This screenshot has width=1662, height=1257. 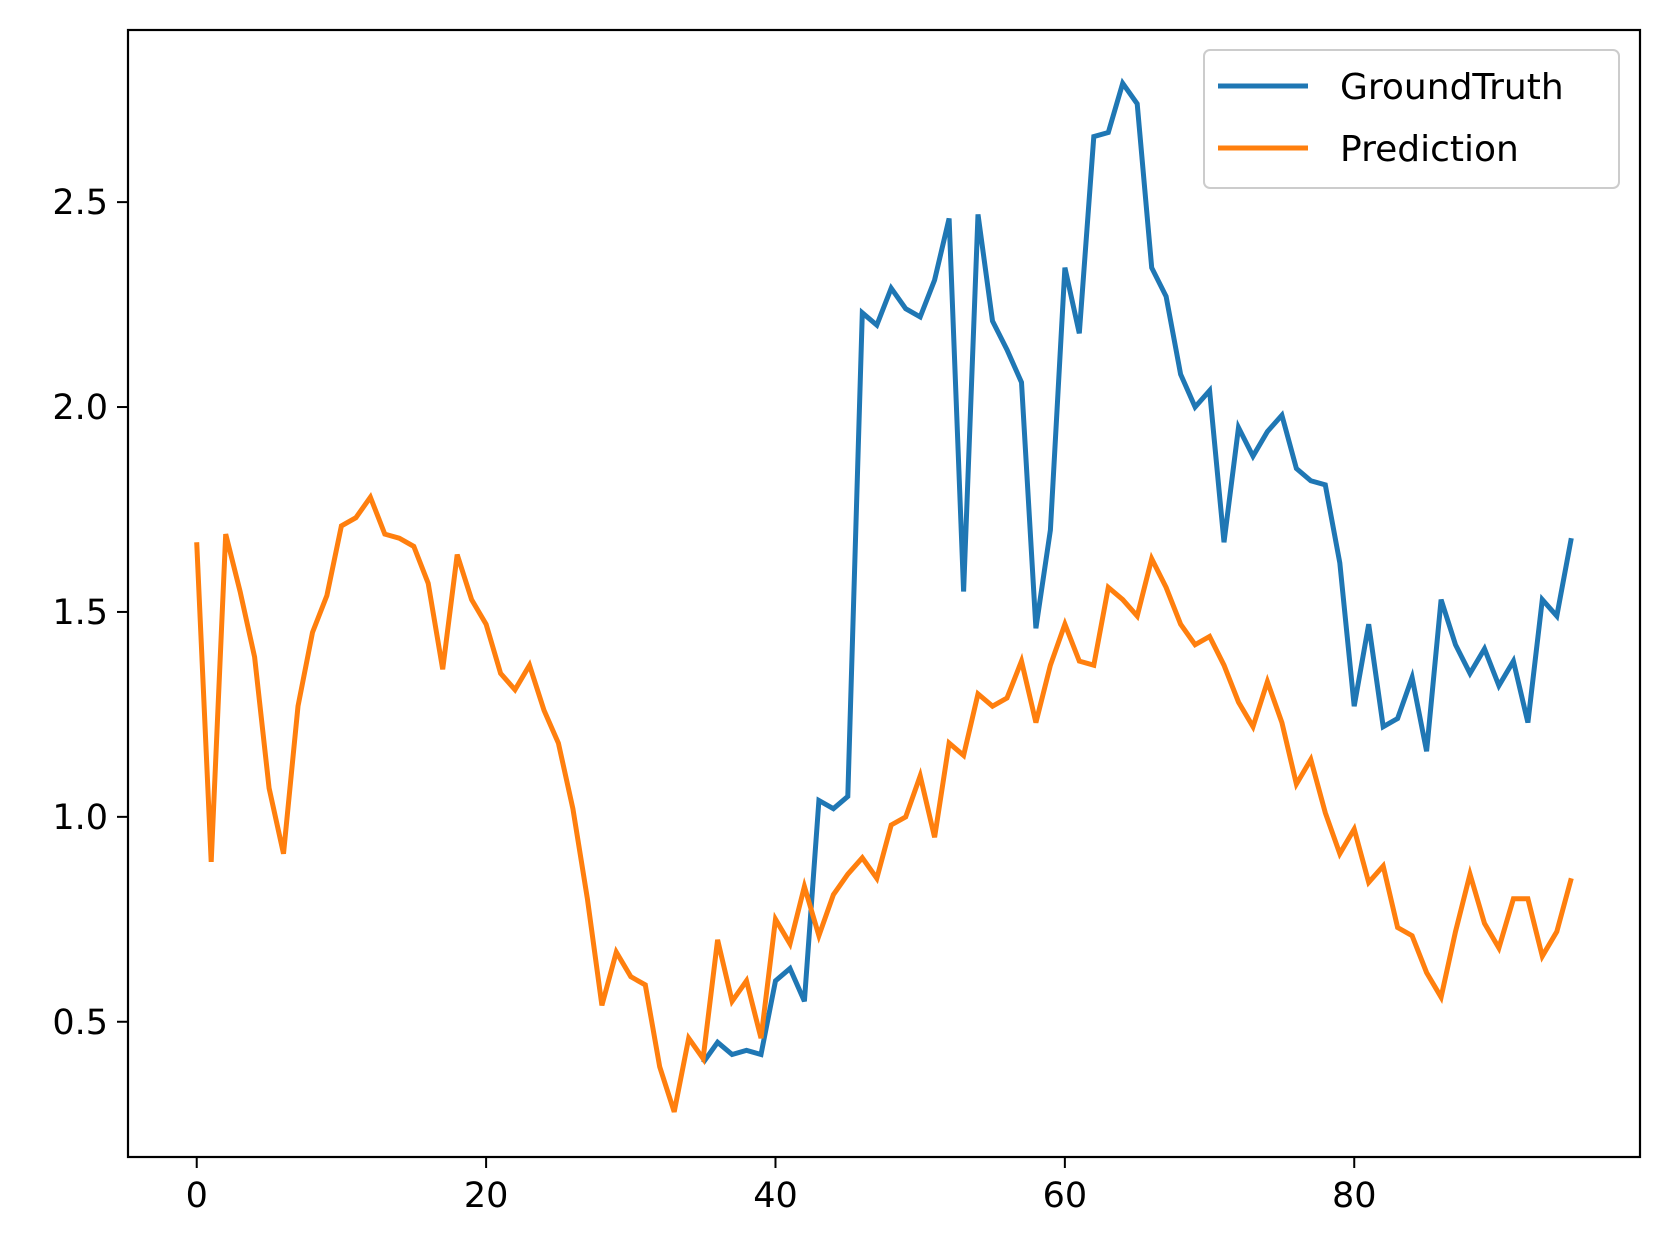 What do you see at coordinates (197, 1196) in the screenshot?
I see `x-tick-label: 0` at bounding box center [197, 1196].